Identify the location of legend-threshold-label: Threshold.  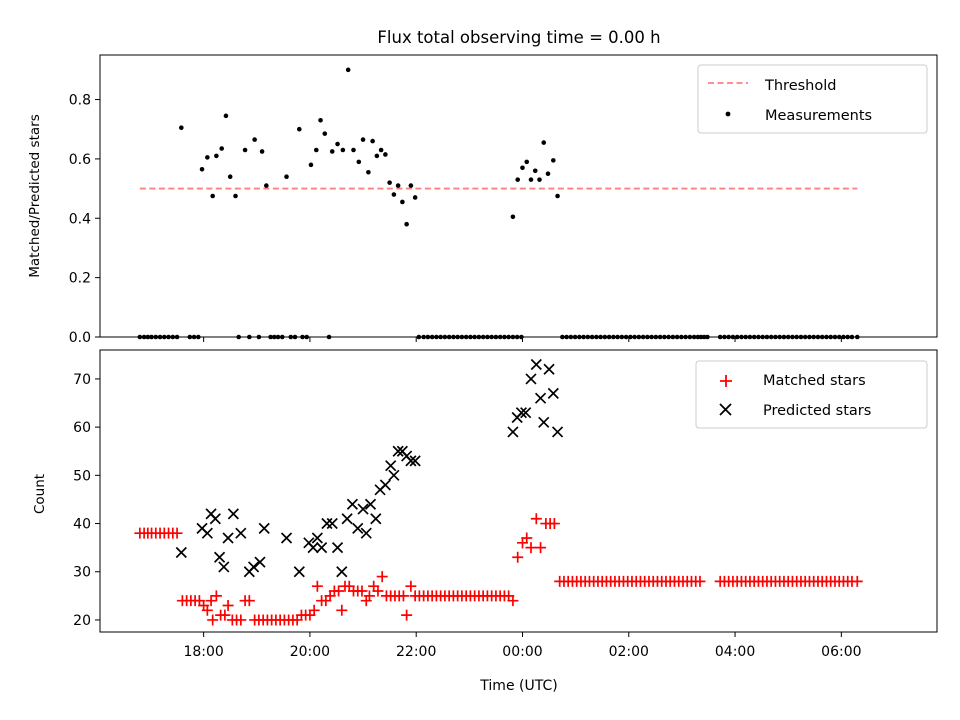
(800, 86).